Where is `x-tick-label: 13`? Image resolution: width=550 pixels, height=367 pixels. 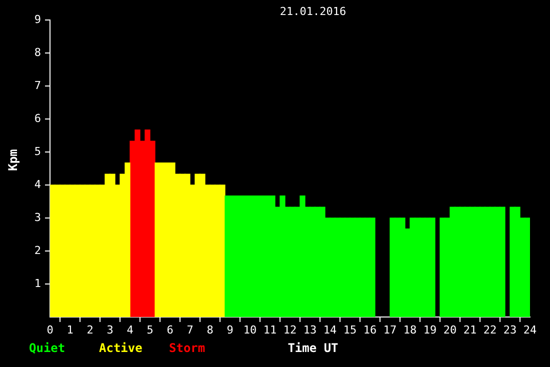
x-tick-label: 13 is located at coordinates (310, 329).